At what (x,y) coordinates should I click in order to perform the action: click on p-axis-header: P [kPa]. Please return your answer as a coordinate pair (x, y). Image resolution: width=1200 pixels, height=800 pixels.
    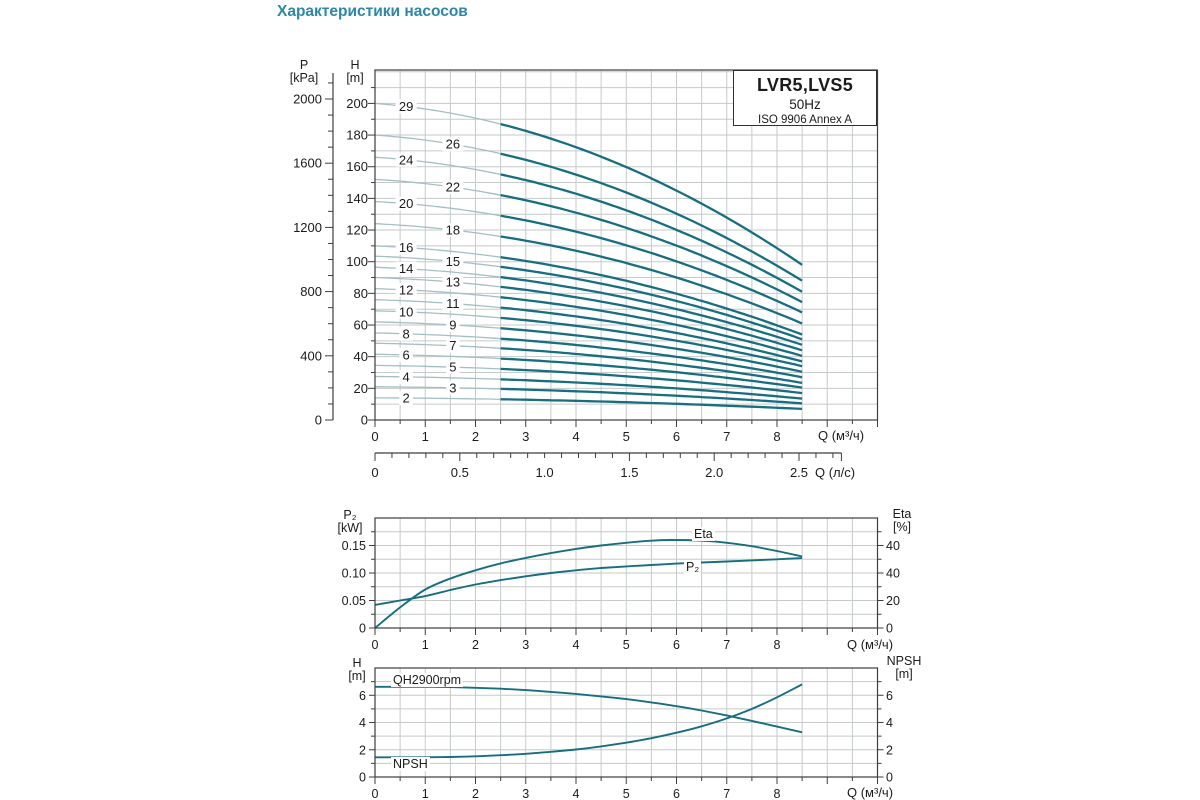
    Looking at the image, I should click on (304, 72).